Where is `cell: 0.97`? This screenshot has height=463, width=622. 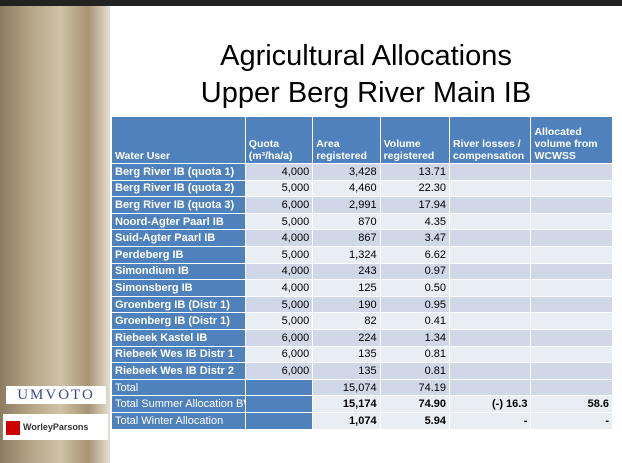
cell: 0.97 is located at coordinates (414, 271).